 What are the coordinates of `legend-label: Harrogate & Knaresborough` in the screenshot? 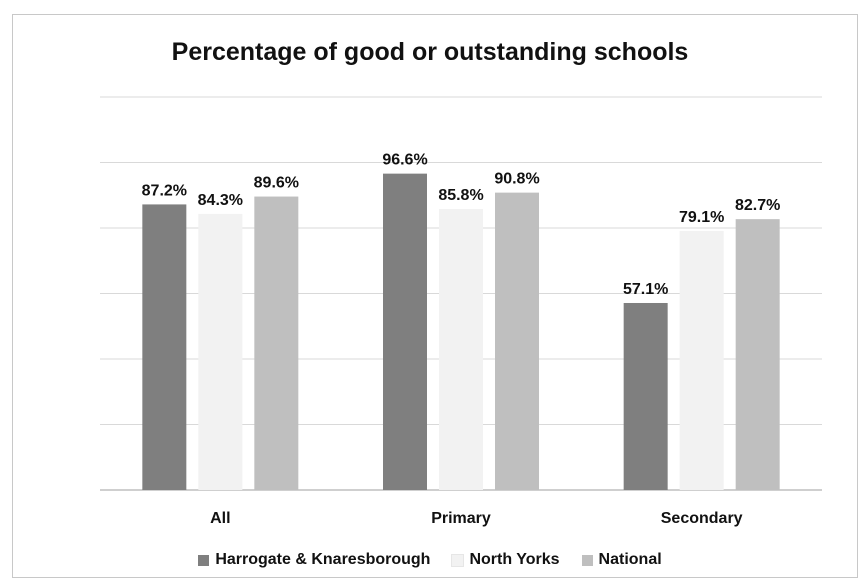 It's located at (323, 559).